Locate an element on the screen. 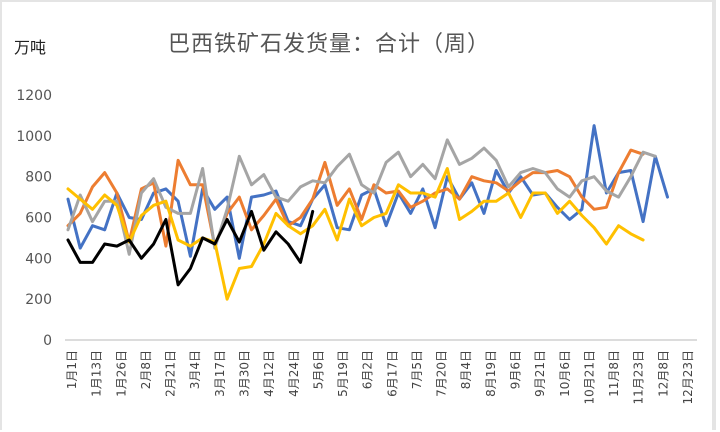 The height and width of the screenshot is (432, 720). x-tick-label: 4月12日 is located at coordinates (269, 373).